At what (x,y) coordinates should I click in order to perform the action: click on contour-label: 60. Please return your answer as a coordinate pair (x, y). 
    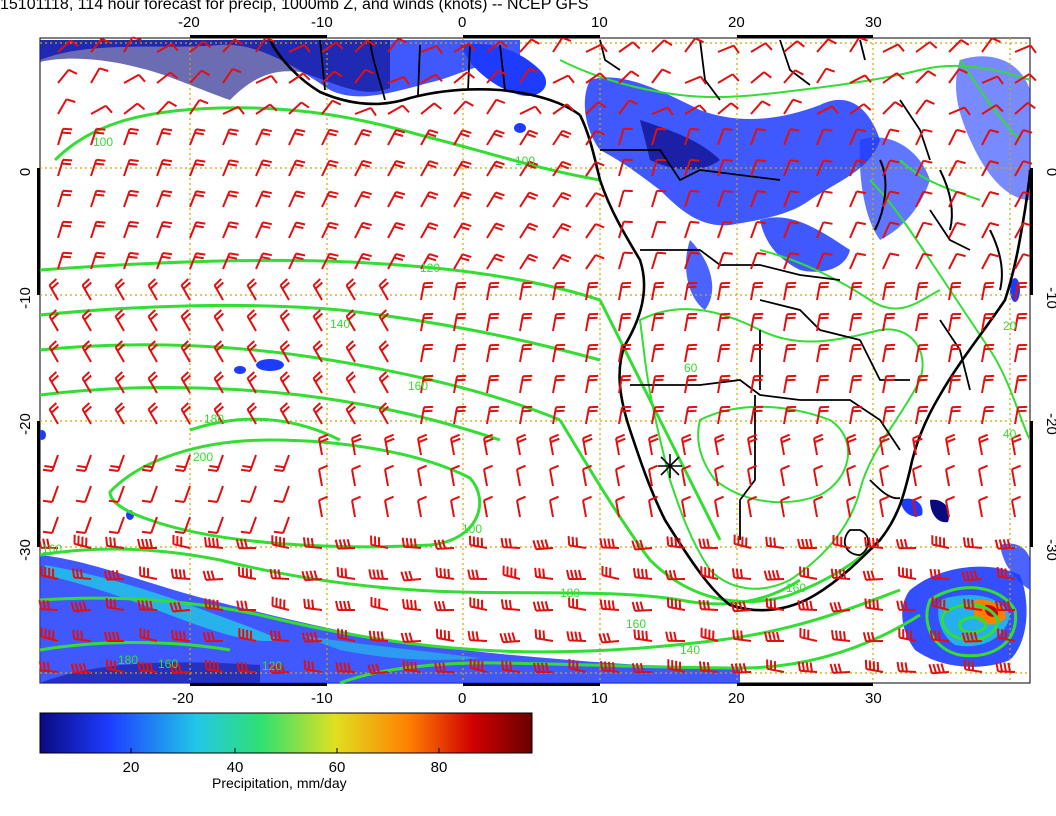
    Looking at the image, I should click on (691, 368).